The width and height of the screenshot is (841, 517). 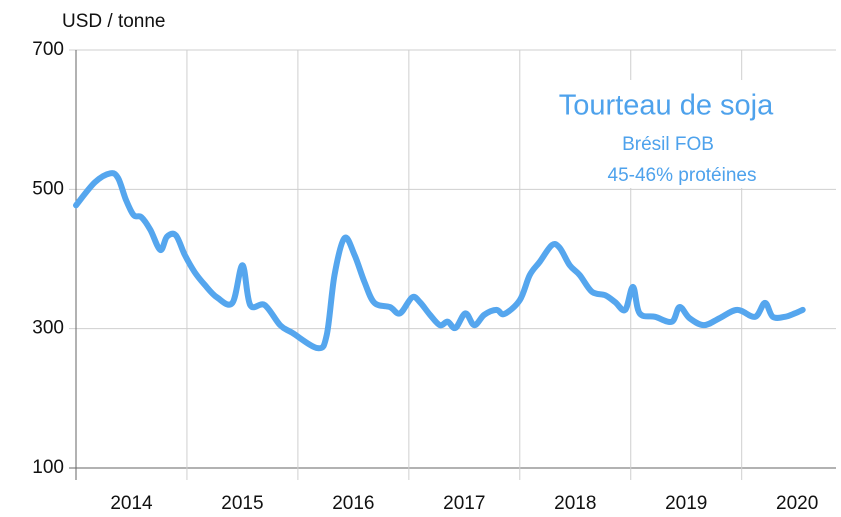 I want to click on x-tick-label: 2018, so click(x=575, y=503).